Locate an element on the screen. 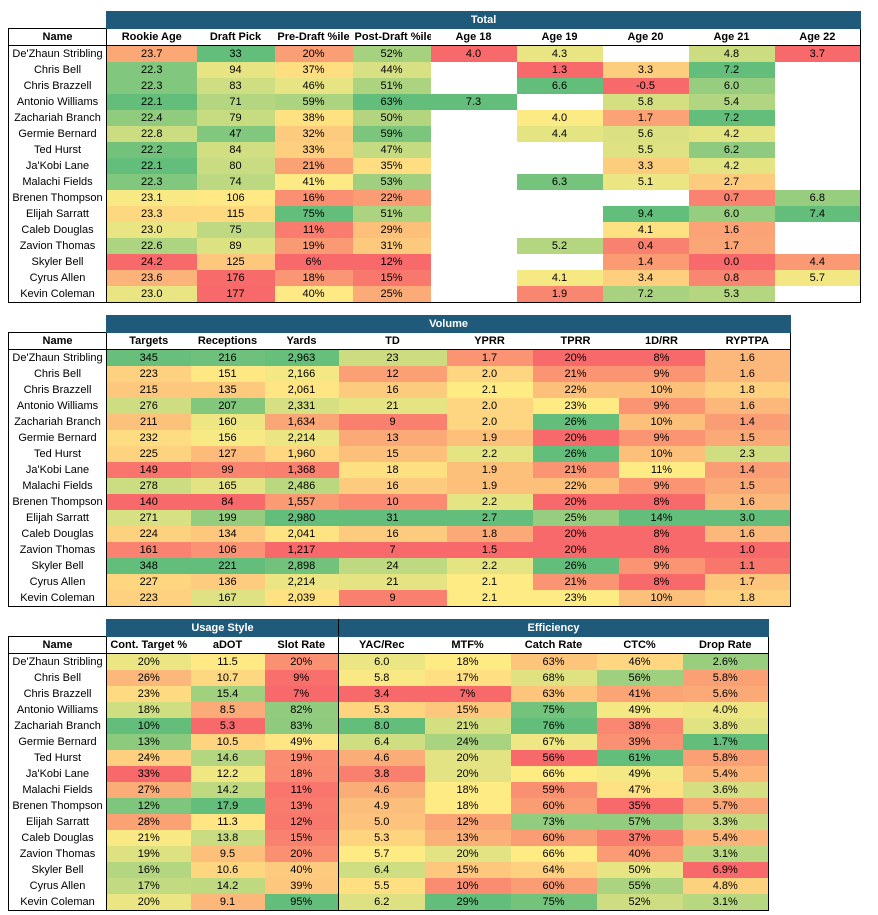  cell-drop-rate: 1.7% is located at coordinates (726, 742).